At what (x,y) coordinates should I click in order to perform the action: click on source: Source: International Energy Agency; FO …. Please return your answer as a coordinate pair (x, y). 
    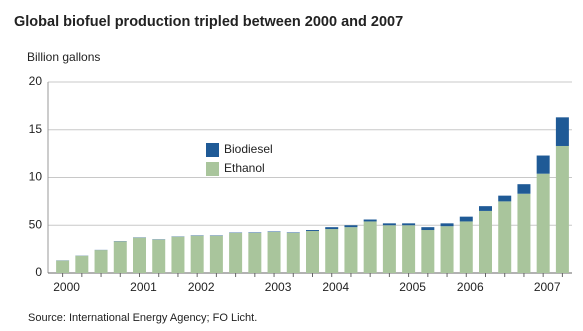
    Looking at the image, I should click on (142, 318).